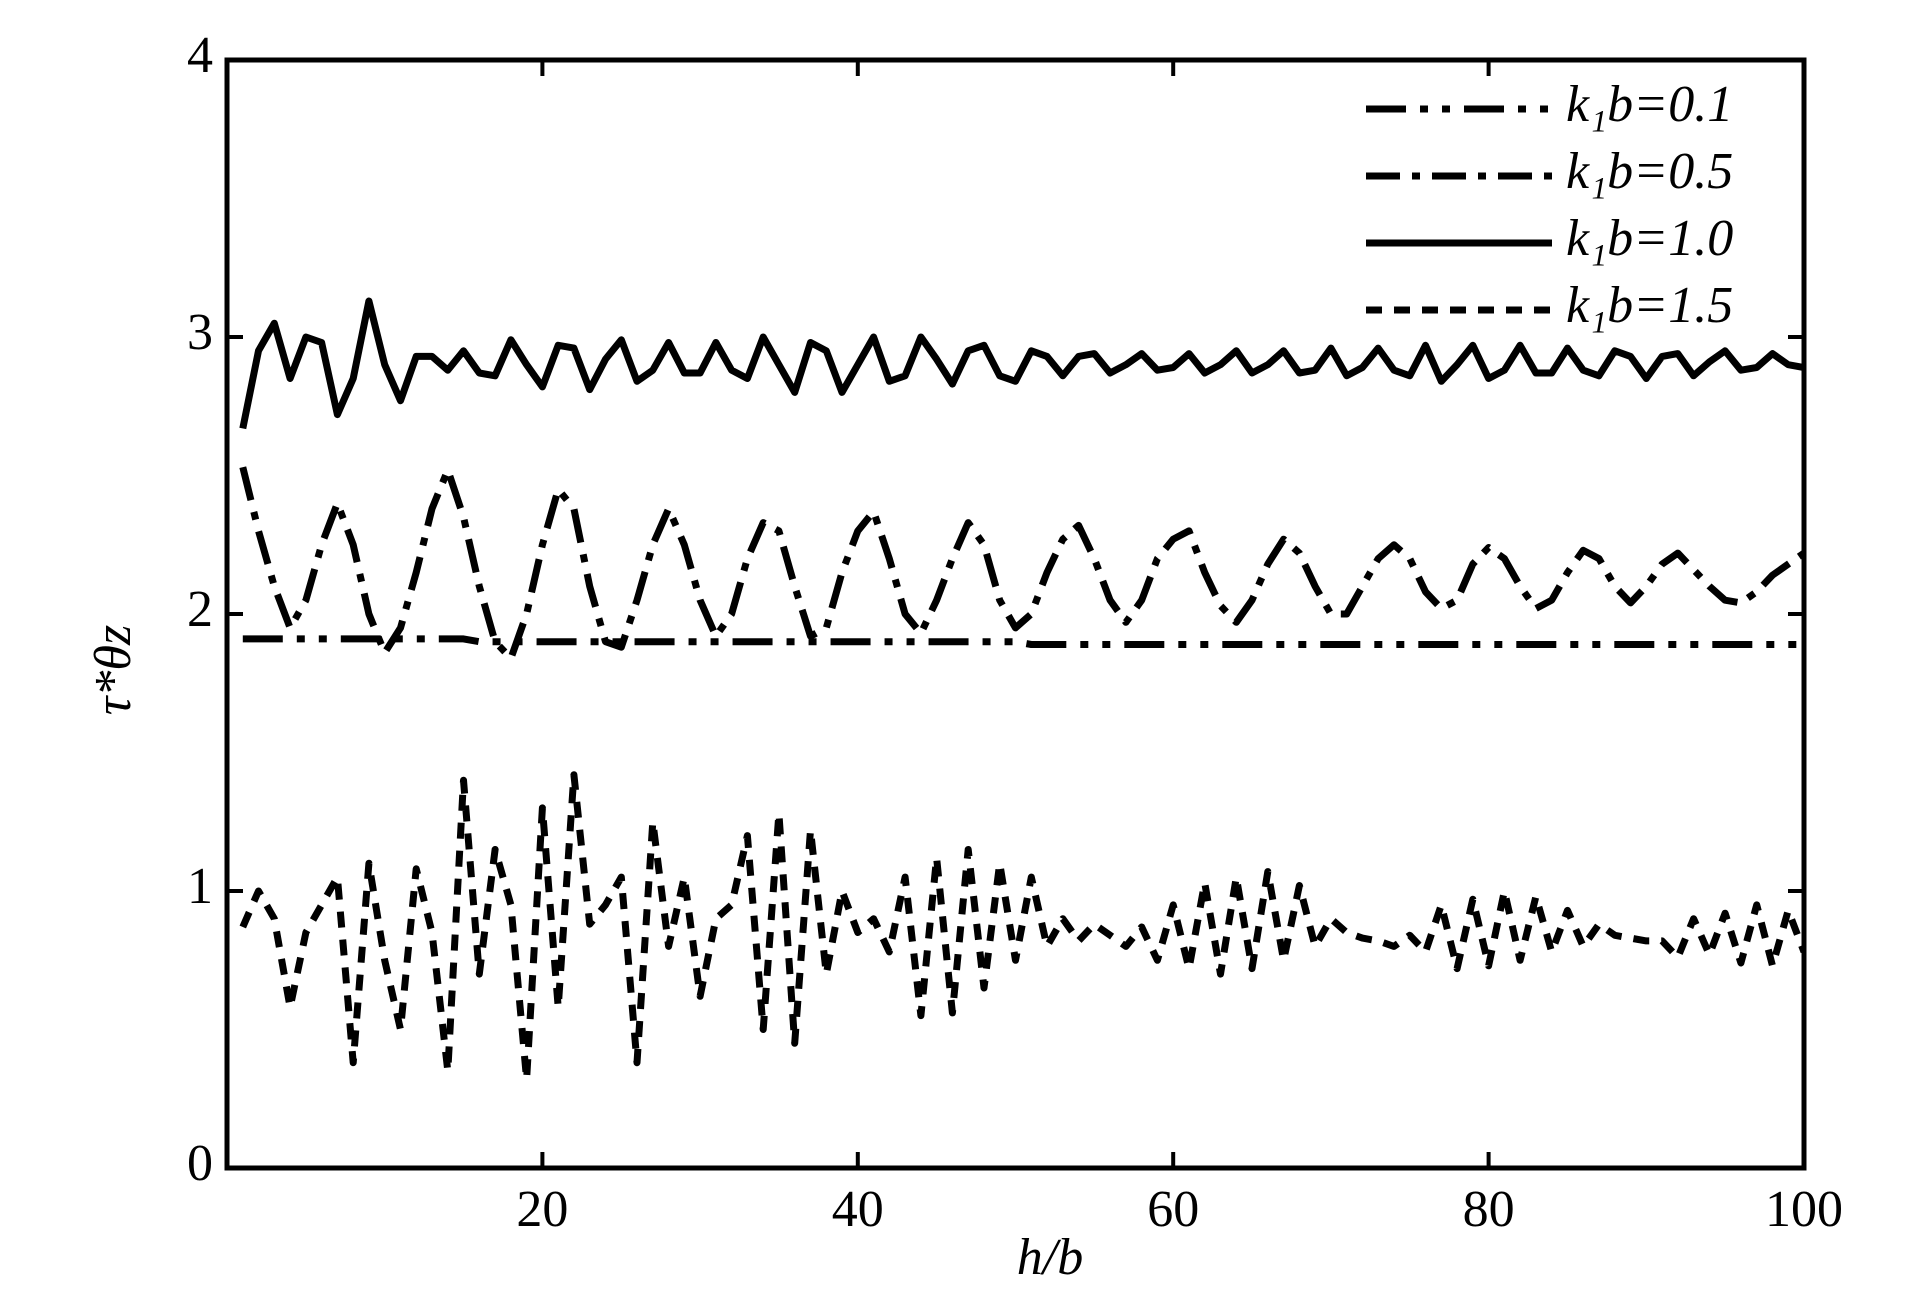 The height and width of the screenshot is (1299, 1923). What do you see at coordinates (113, 670) in the screenshot?
I see `y-axis-label: τ*θz` at bounding box center [113, 670].